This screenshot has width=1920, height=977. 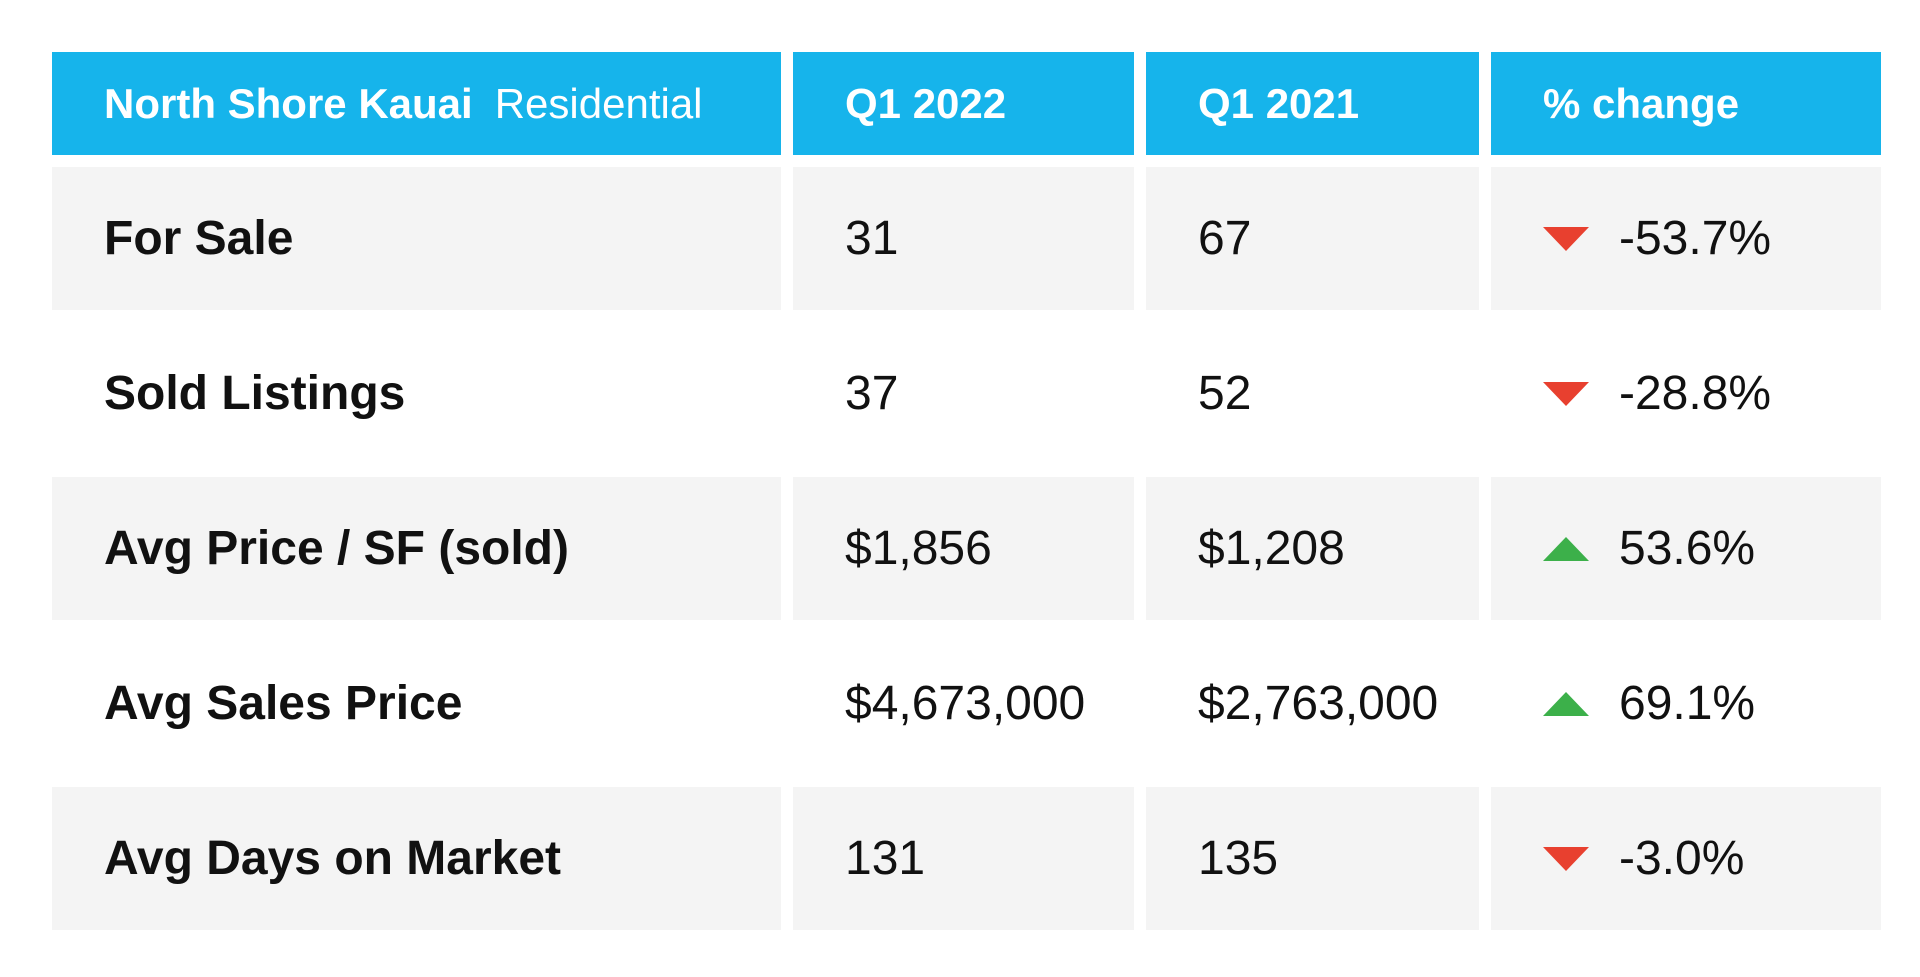 What do you see at coordinates (1312, 858) in the screenshot?
I see `value-q1-2021: 135` at bounding box center [1312, 858].